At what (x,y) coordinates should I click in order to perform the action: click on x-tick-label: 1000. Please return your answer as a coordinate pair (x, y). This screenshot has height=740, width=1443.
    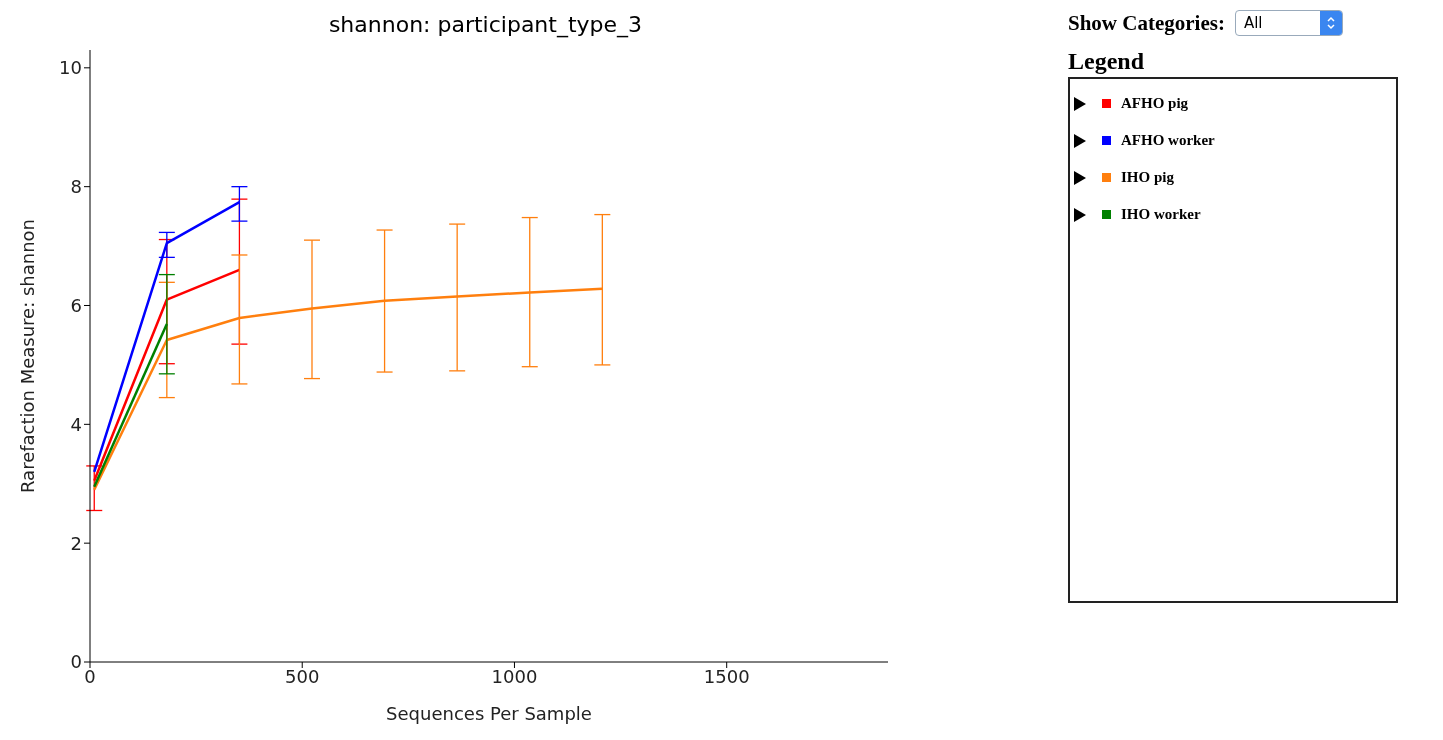
    Looking at the image, I should click on (514, 676).